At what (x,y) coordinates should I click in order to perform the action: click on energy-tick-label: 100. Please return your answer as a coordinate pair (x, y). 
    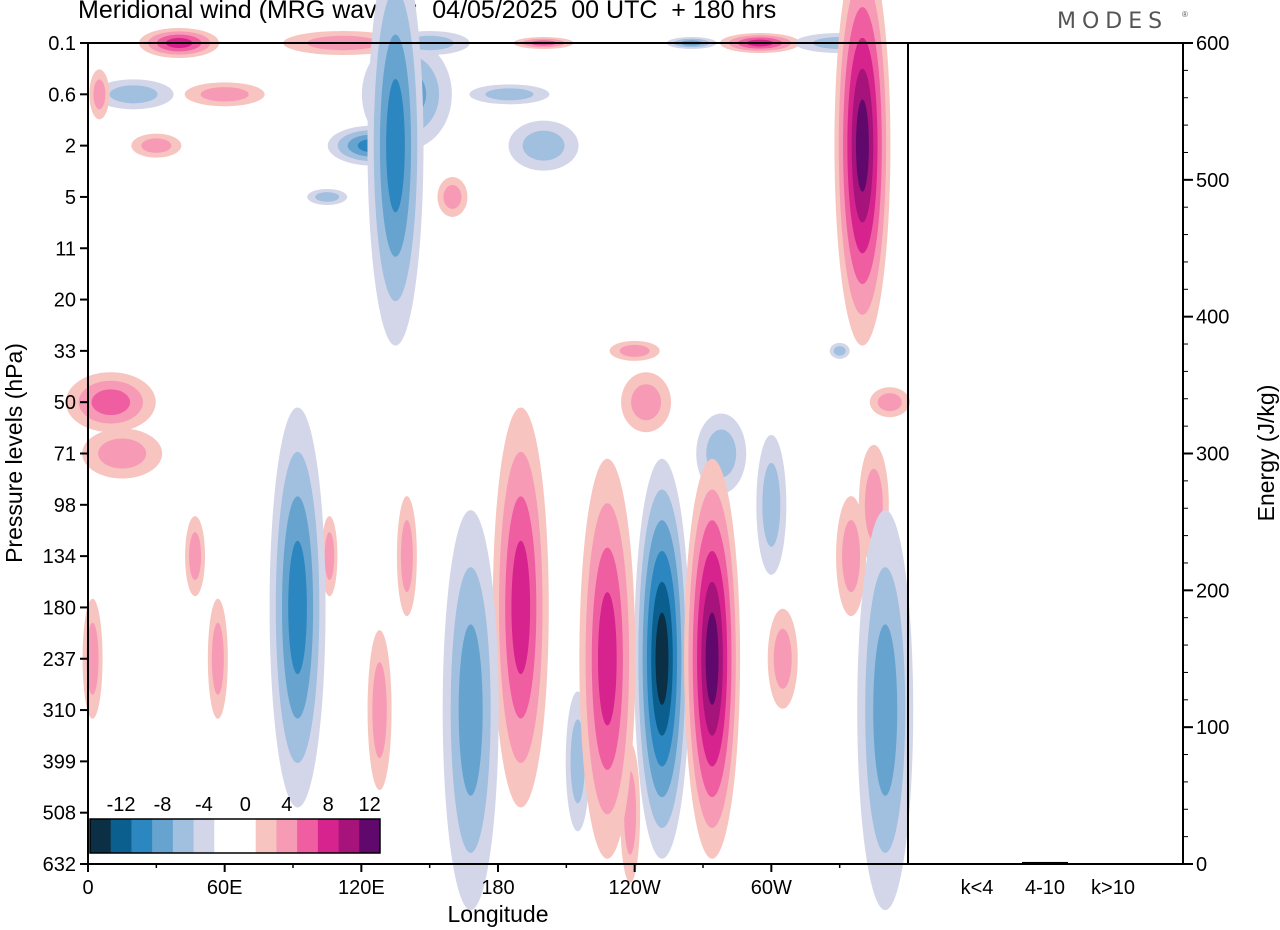
    Looking at the image, I should click on (1212, 728).